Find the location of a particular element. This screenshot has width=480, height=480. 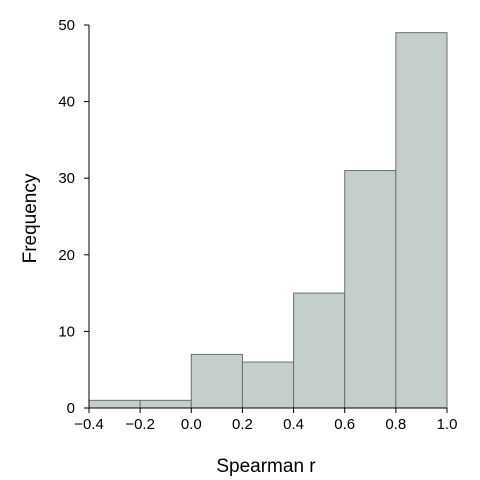

x-tick-label: 0.0 is located at coordinates (191, 424).